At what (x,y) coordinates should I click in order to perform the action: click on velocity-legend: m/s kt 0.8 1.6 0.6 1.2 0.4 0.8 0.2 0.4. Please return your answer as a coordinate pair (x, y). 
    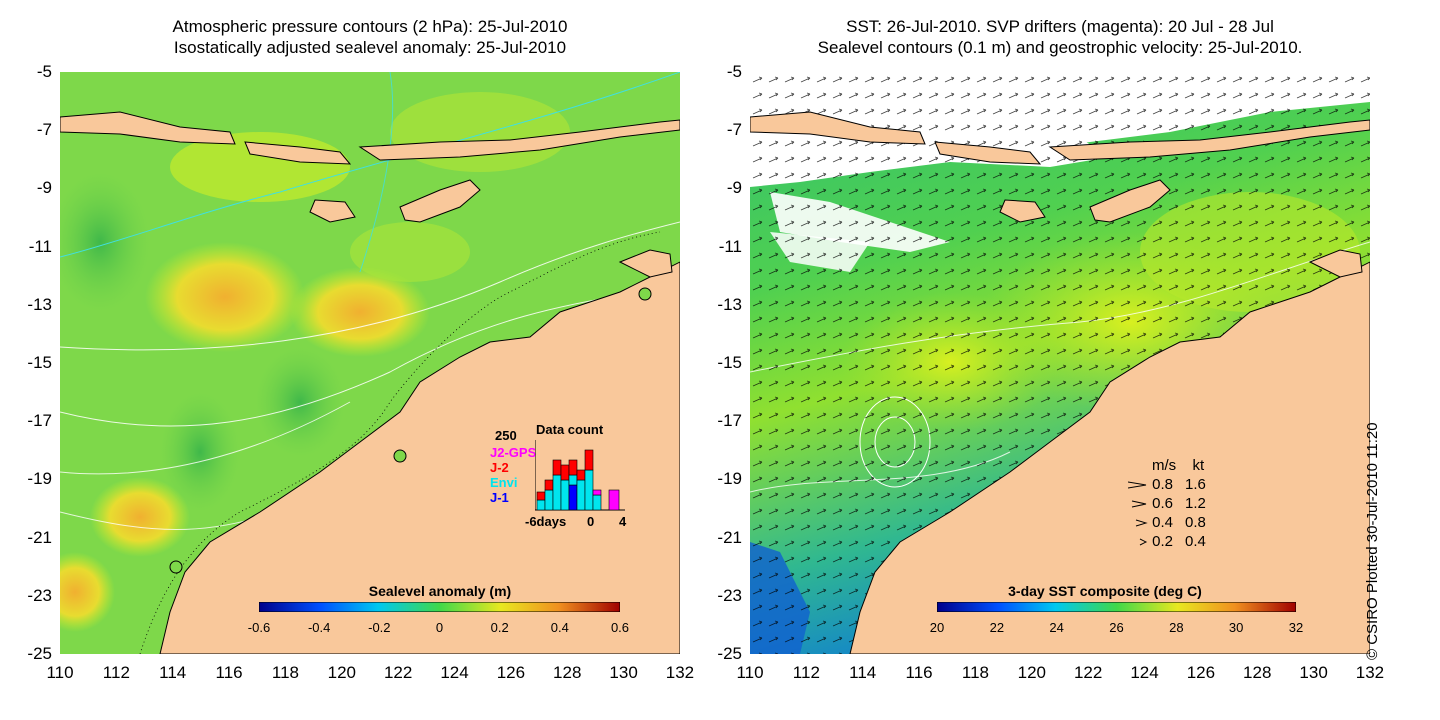
    Looking at the image, I should click on (1166, 503).